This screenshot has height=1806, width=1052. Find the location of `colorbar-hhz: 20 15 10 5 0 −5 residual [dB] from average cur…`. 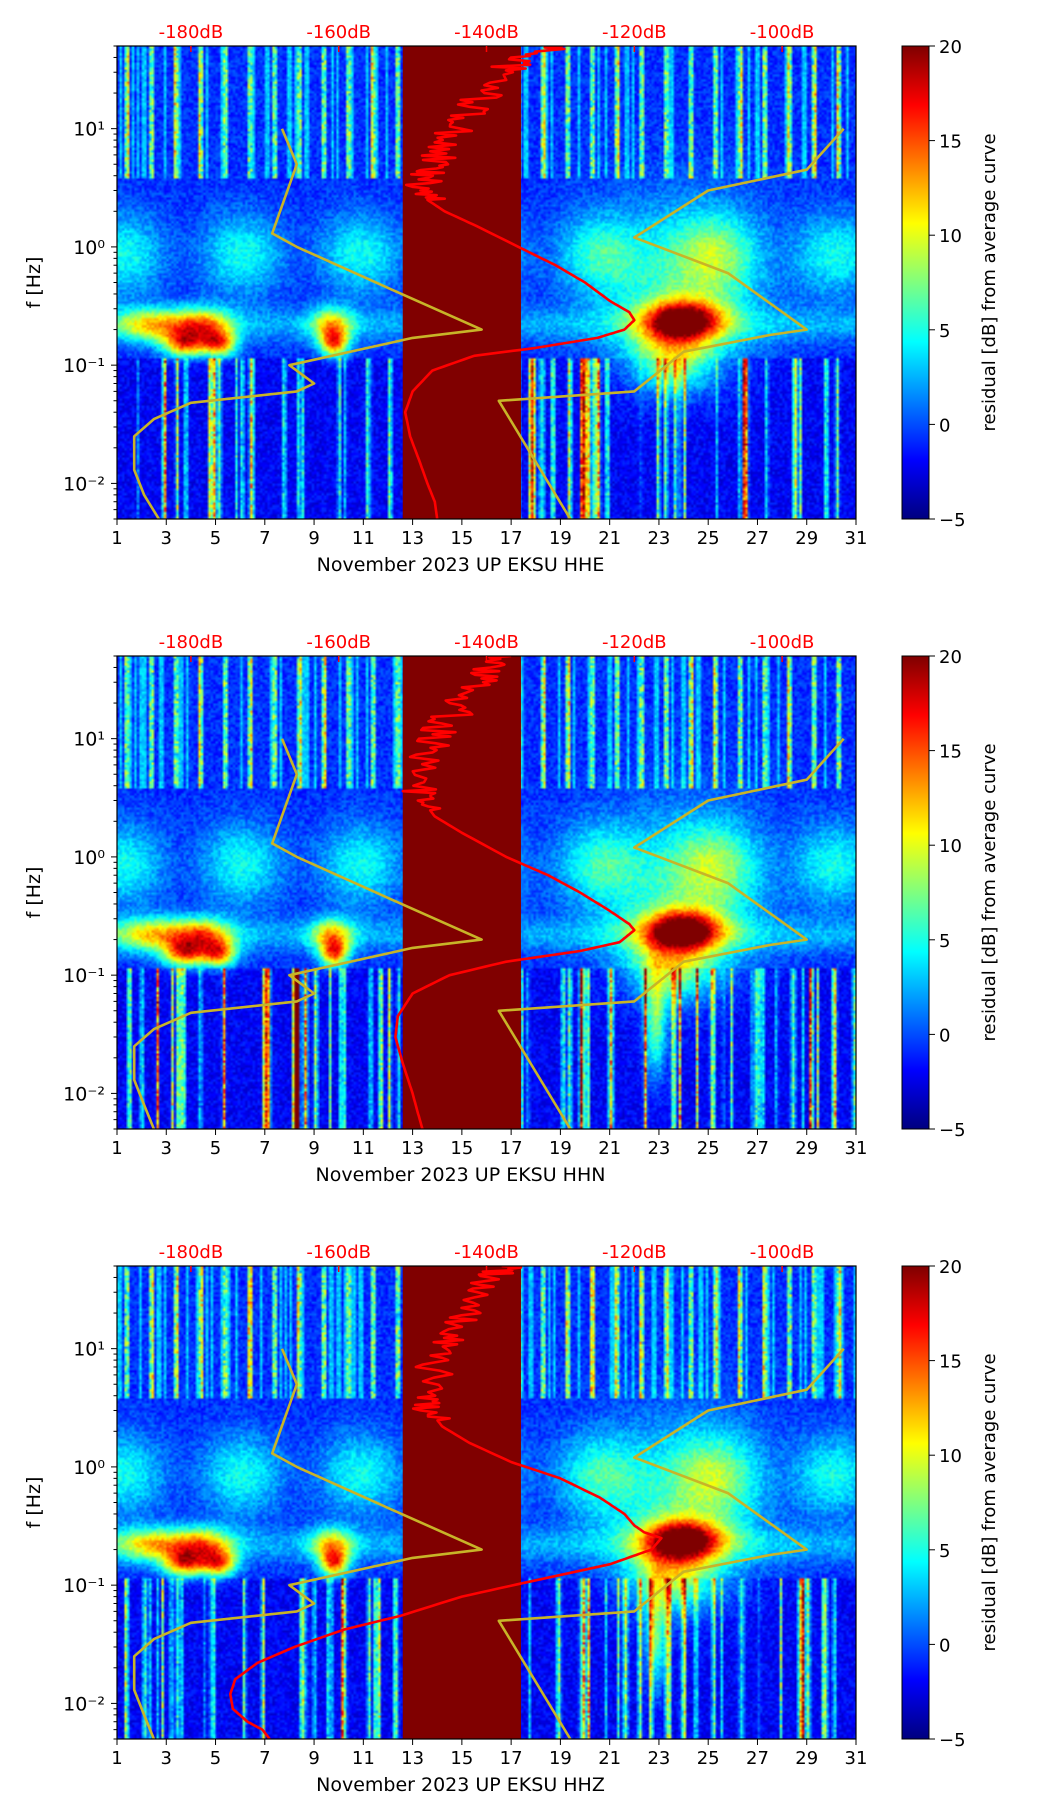

colorbar-hhz: 20 15 10 5 0 −5 residual [dB] from average cur… is located at coordinates (950, 1504).